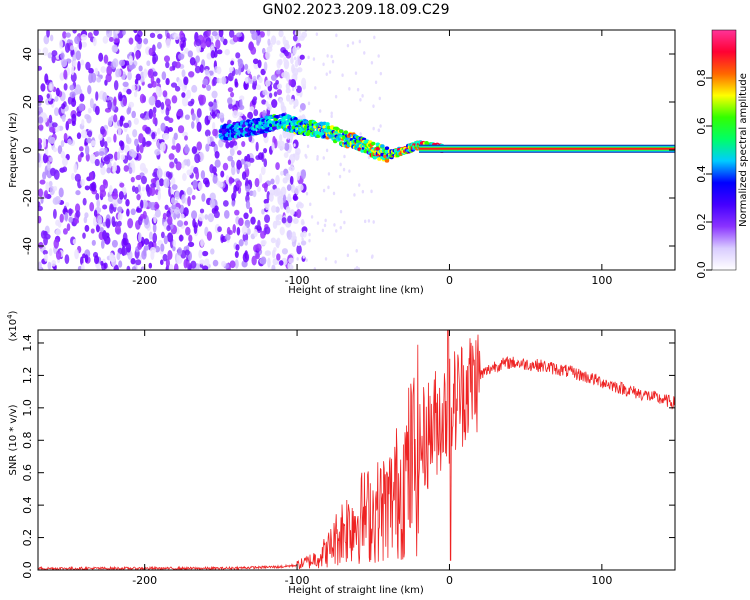  I want to click on colorbar-tick-label: 0.8, so click(701, 78).